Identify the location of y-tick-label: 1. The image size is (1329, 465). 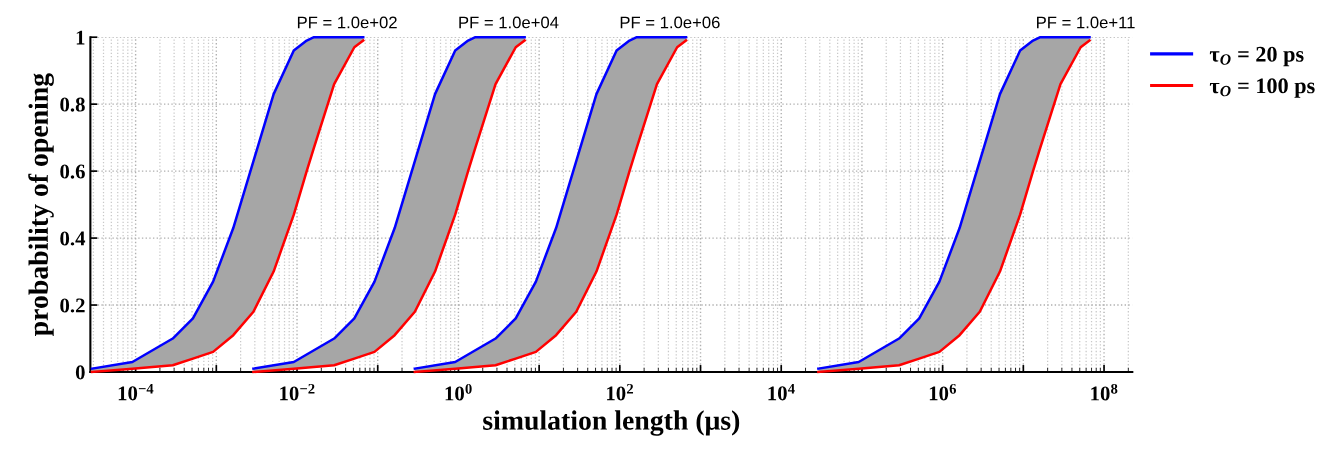
(80, 37).